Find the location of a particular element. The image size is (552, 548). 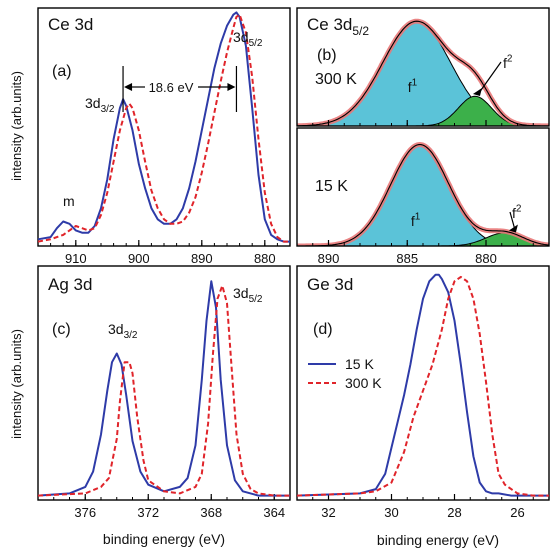

d-xtick-label-30: 30 is located at coordinates (391, 512).